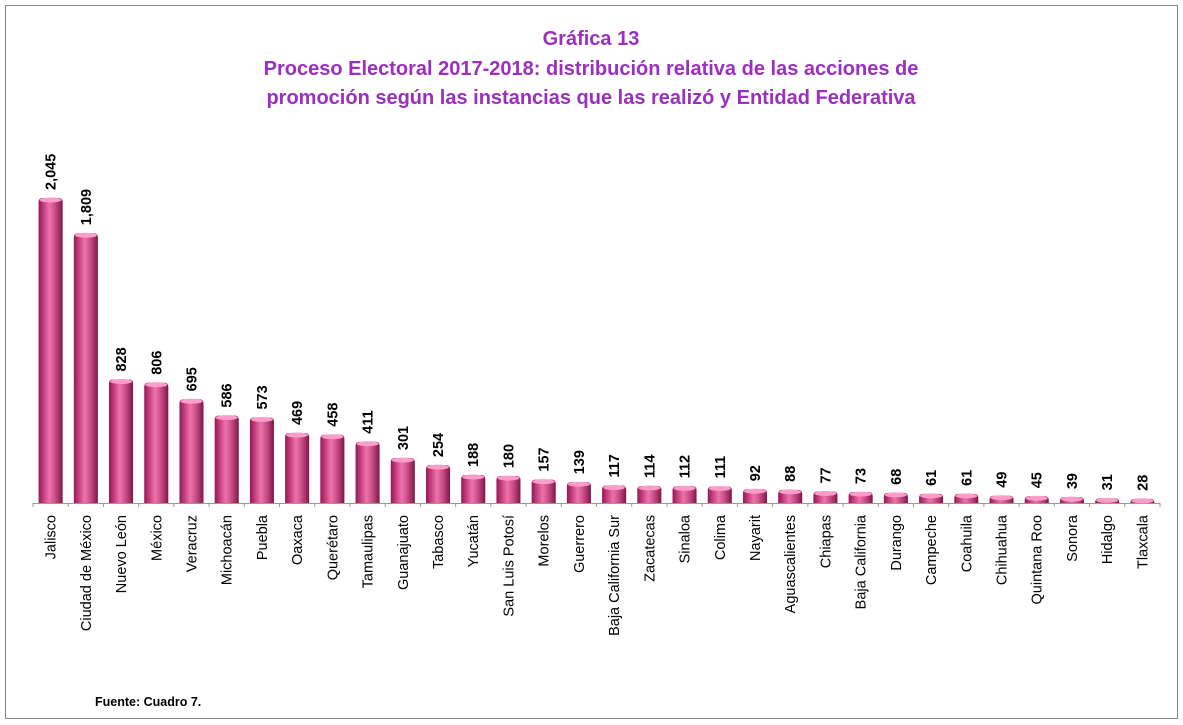 This screenshot has height=725, width=1183. What do you see at coordinates (862, 476) in the screenshot?
I see `data-label: 73` at bounding box center [862, 476].